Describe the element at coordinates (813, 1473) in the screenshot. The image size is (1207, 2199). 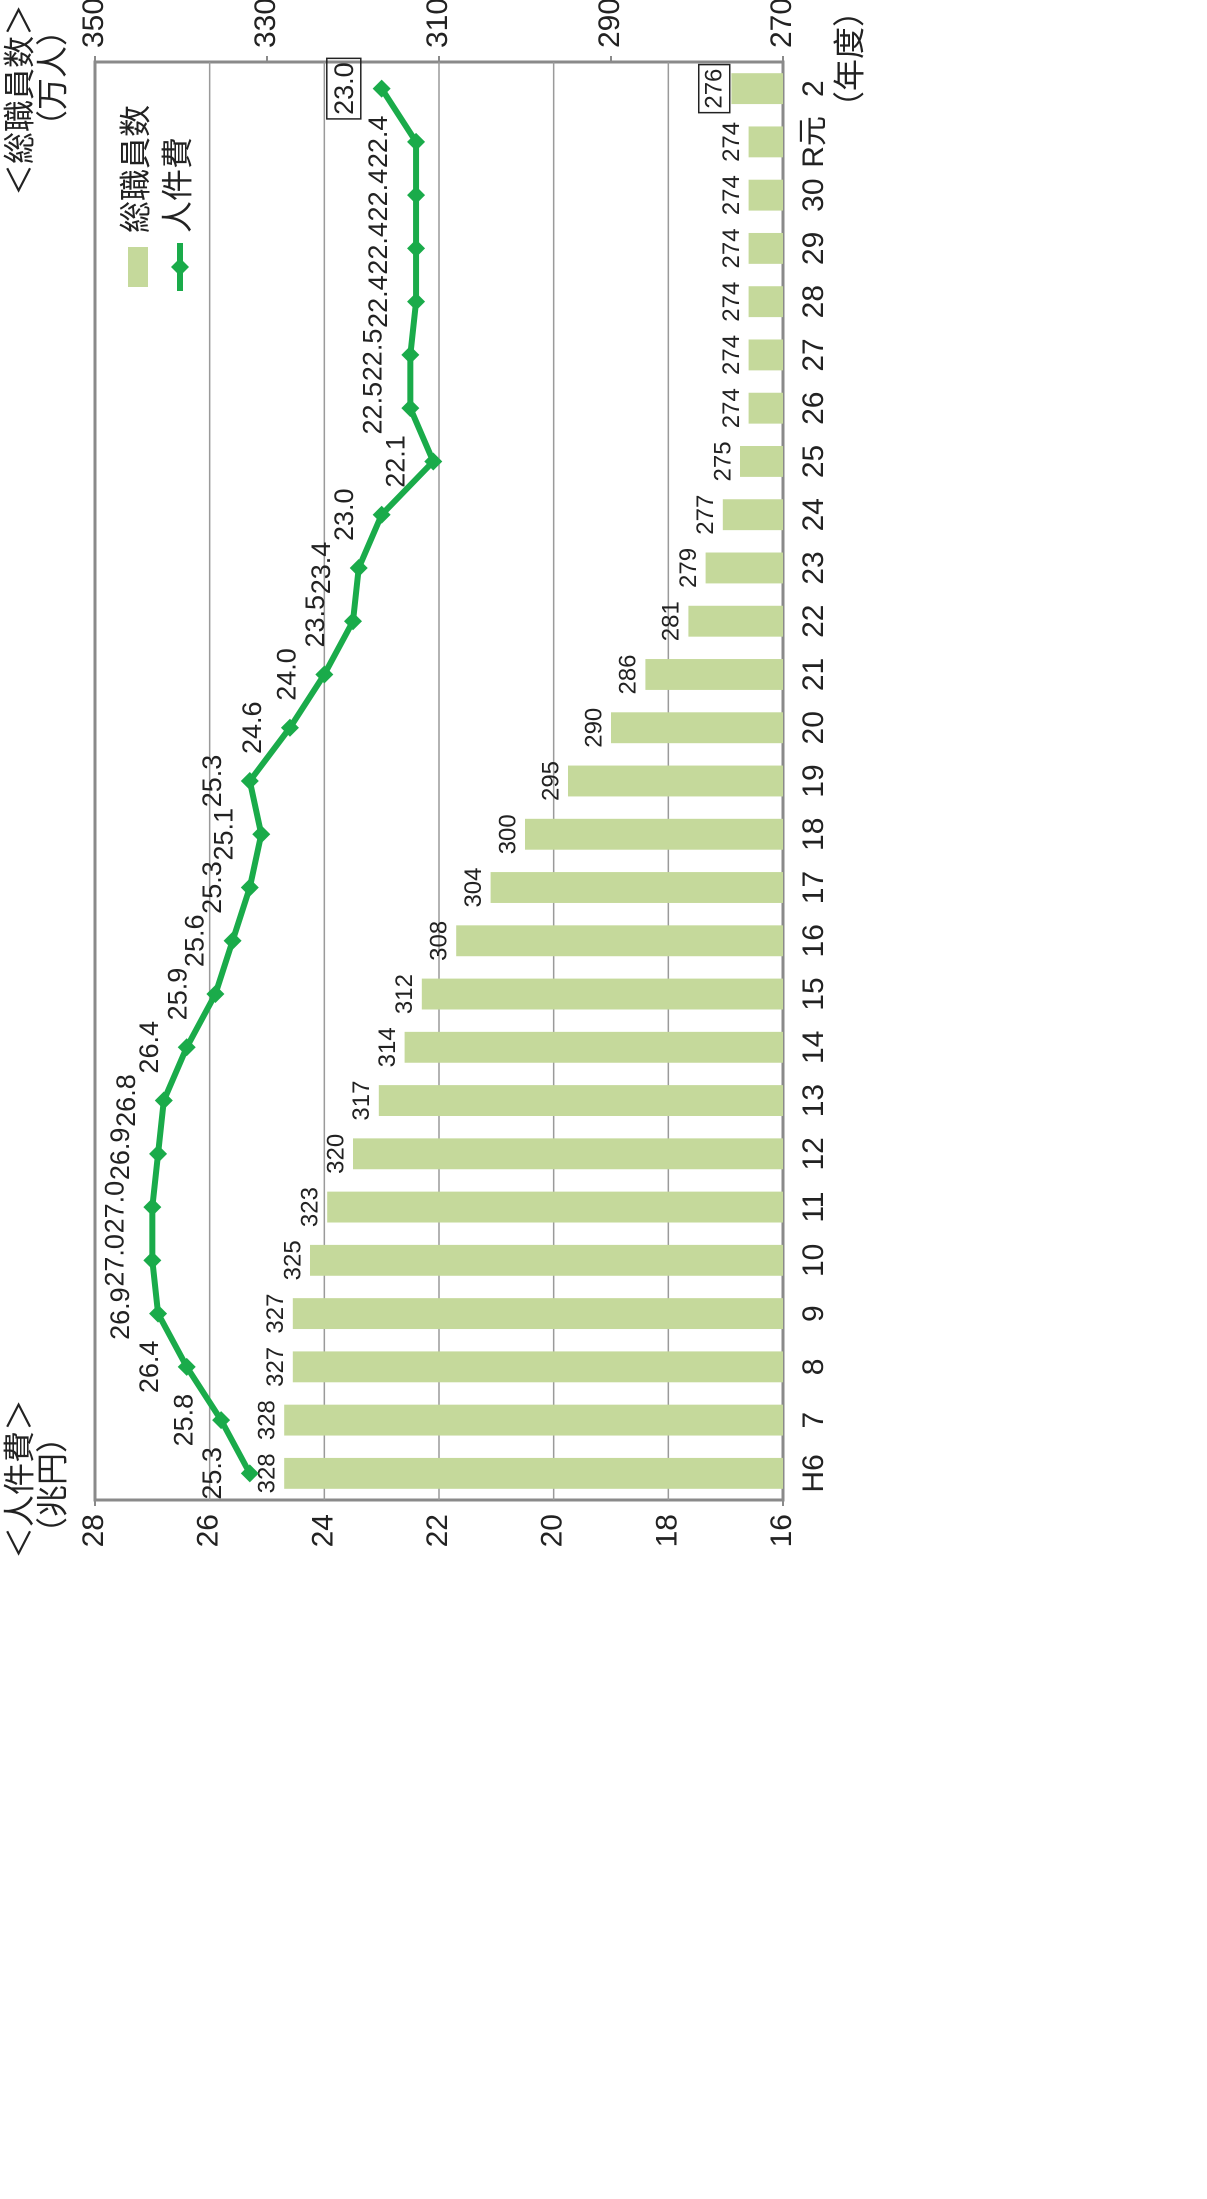
I see `x-tick-label: H6` at that location.